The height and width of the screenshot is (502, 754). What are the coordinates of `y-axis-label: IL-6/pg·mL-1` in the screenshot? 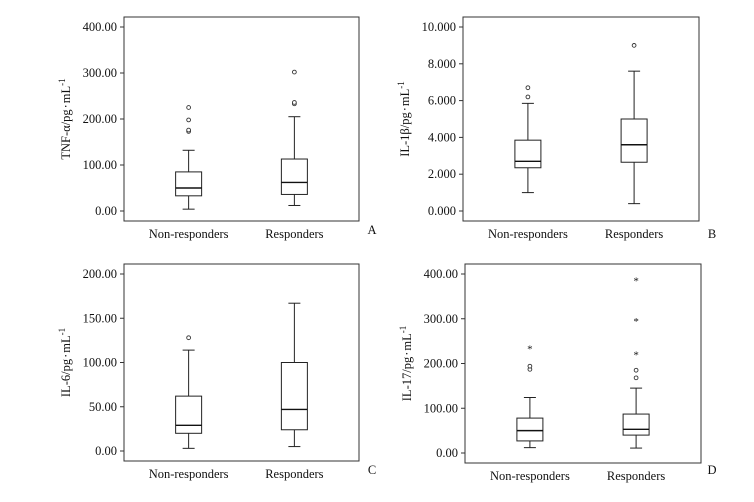 It's located at (65, 362).